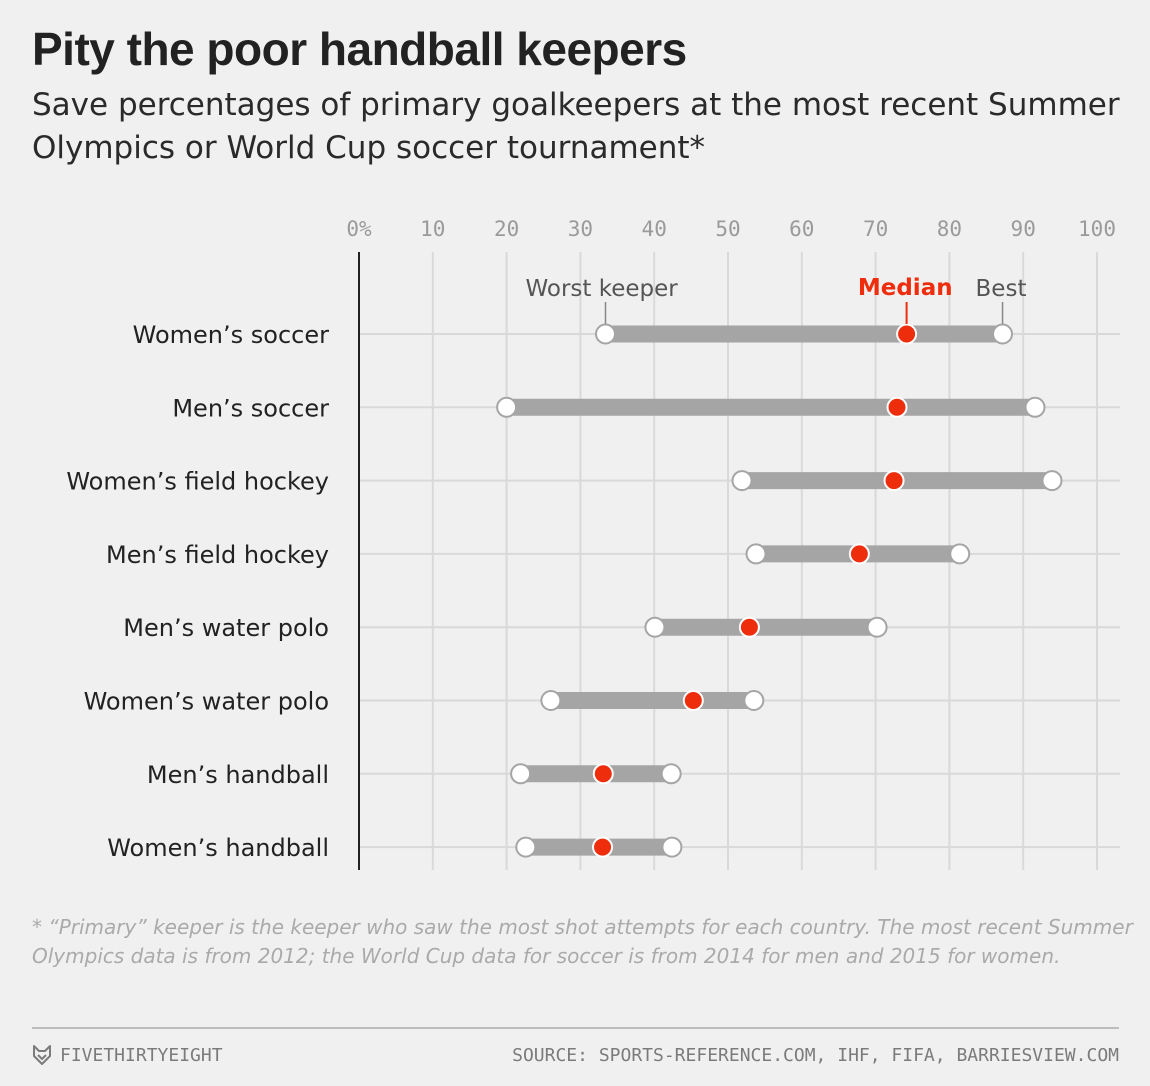 The width and height of the screenshot is (1150, 1086). Describe the element at coordinates (226, 628) in the screenshot. I see `category-label: Men’s water polo` at that location.